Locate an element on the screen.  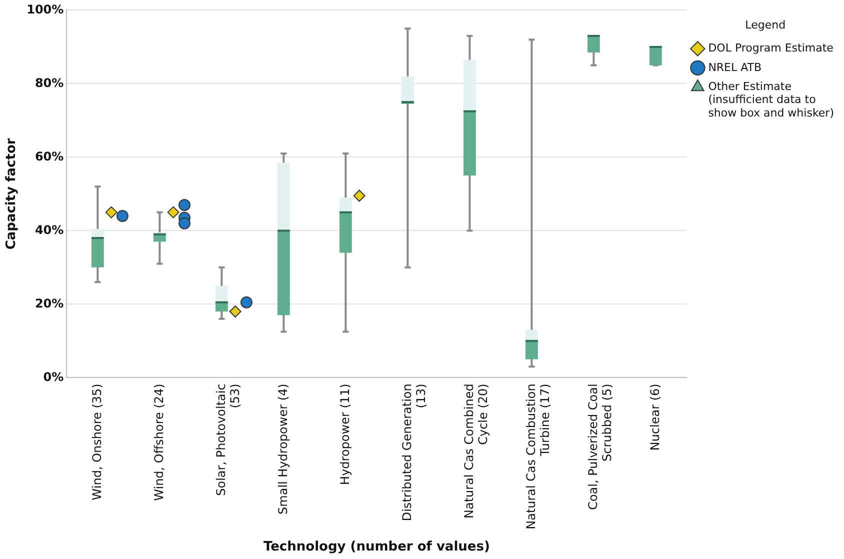
y-tick-label: 20% is located at coordinates (49, 303).